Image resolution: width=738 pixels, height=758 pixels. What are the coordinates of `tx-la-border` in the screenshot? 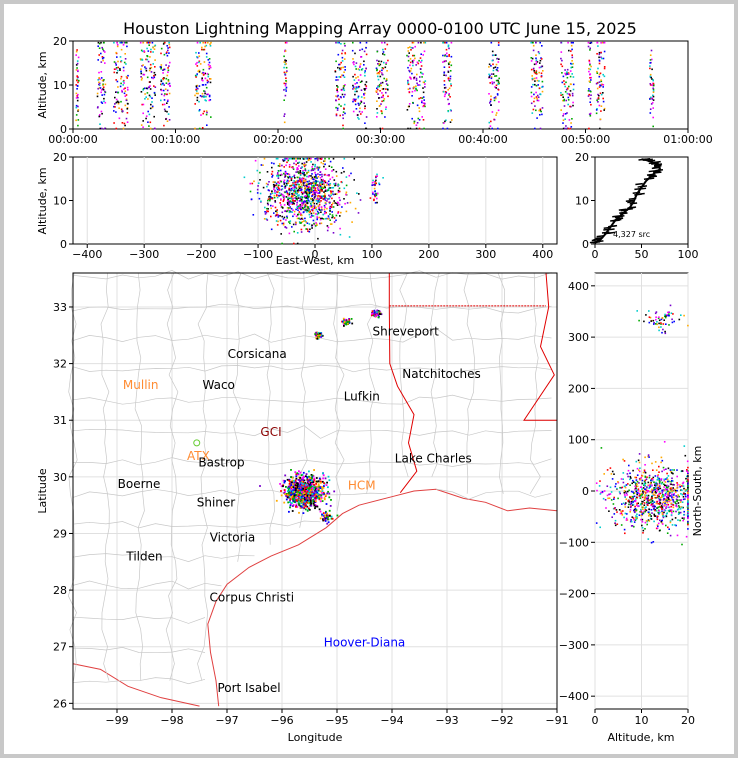 It's located at (403, 383).